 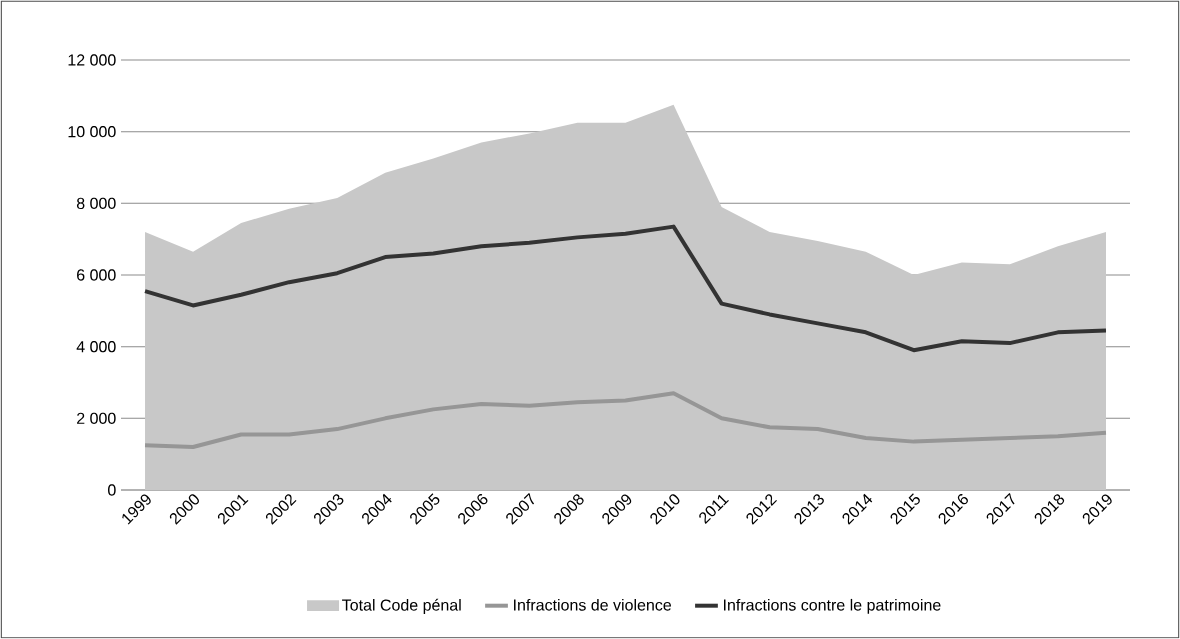 I want to click on y-tick-label: 10 000, so click(x=92, y=132).